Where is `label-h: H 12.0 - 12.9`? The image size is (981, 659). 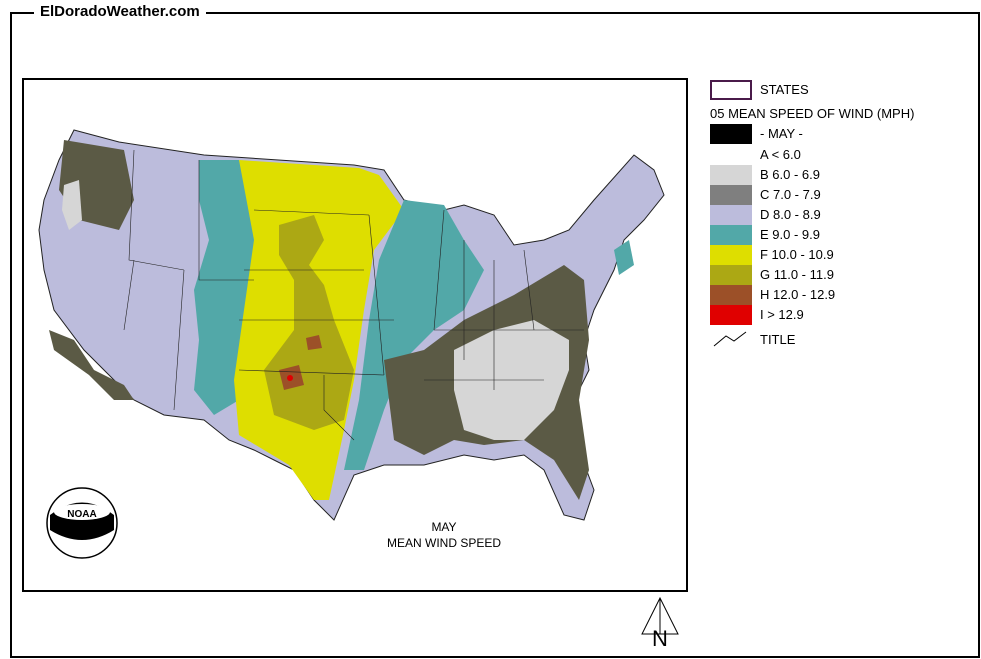 label-h: H 12.0 - 12.9 is located at coordinates (798, 294).